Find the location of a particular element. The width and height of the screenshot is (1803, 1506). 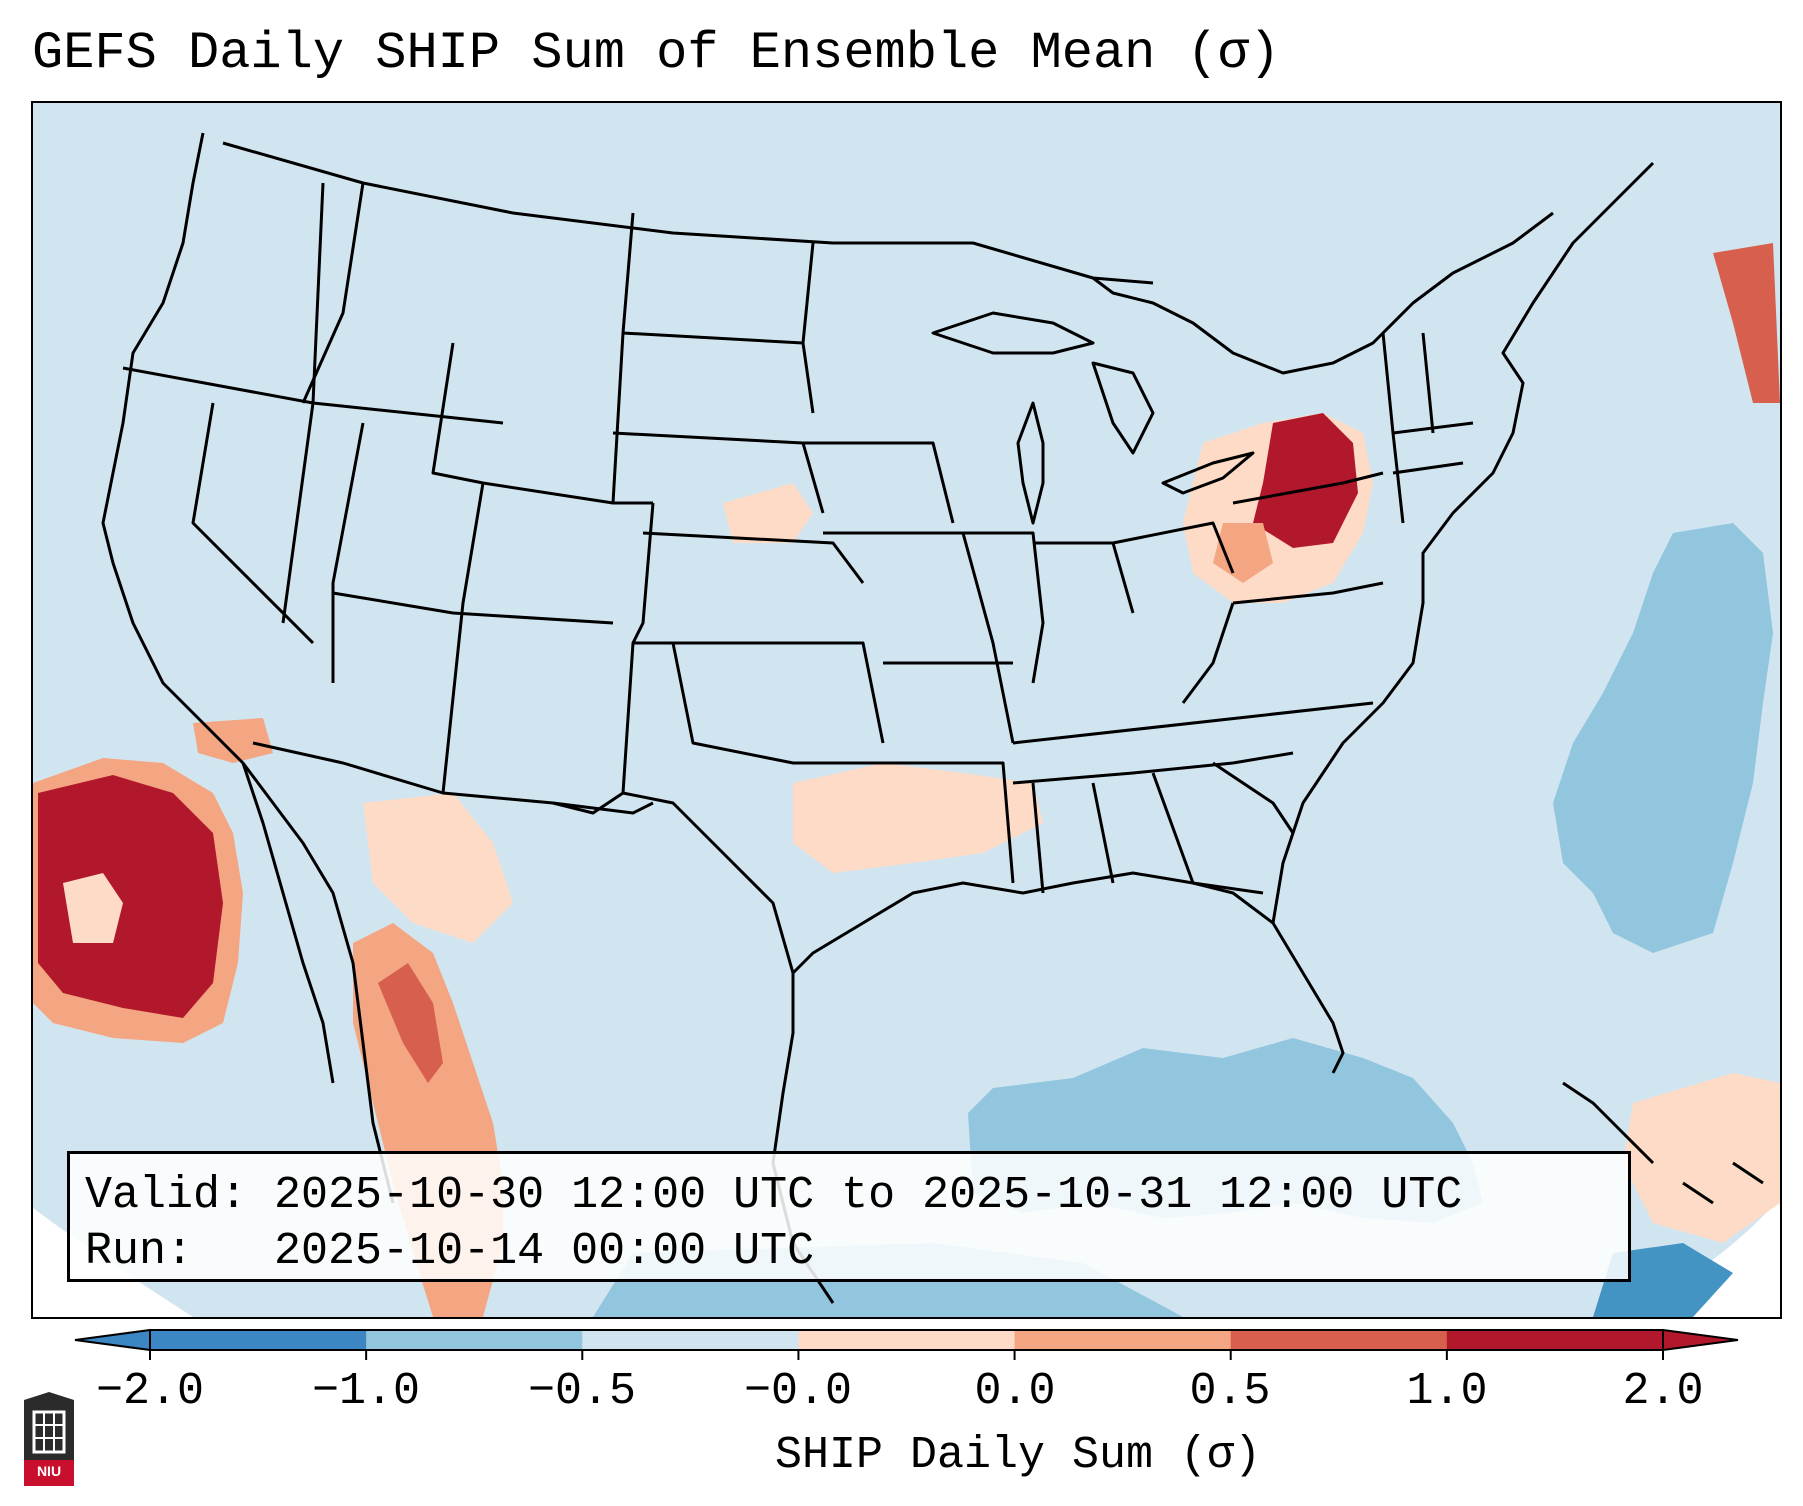

colorbar is located at coordinates (906, 1344).